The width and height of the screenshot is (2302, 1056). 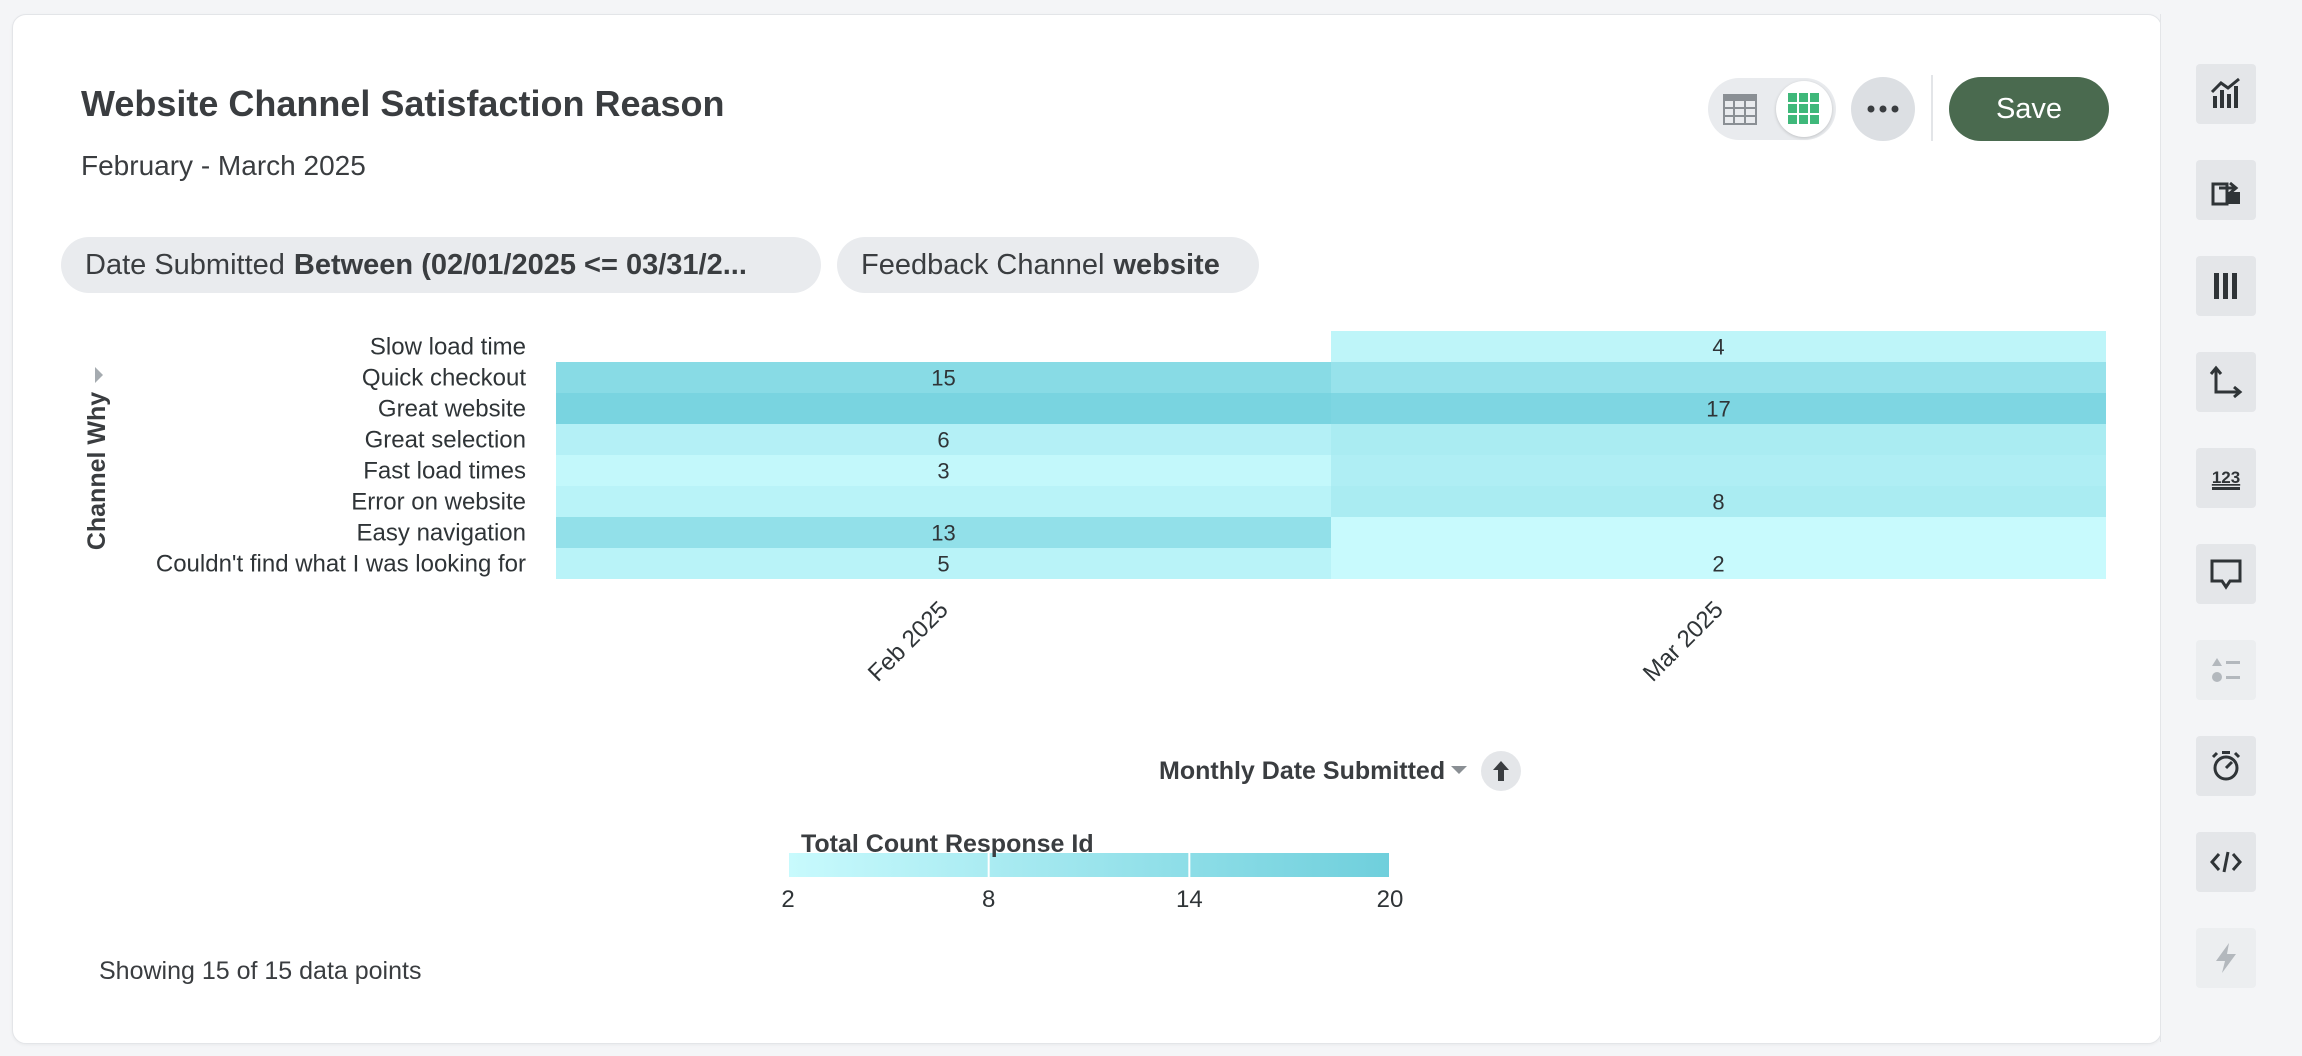 I want to click on cell-value-label: 4, so click(x=1718, y=347).